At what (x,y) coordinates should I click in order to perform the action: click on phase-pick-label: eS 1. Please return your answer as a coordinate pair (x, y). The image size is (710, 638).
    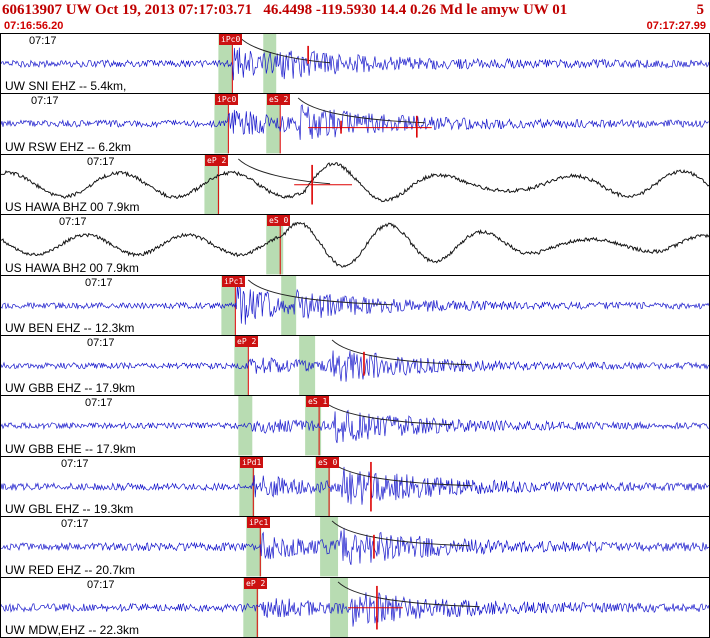
    Looking at the image, I should click on (318, 402).